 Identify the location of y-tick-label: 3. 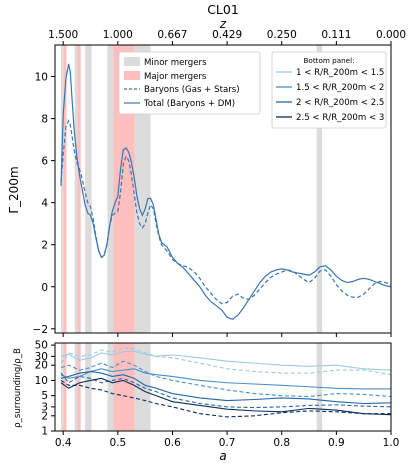
(44, 407).